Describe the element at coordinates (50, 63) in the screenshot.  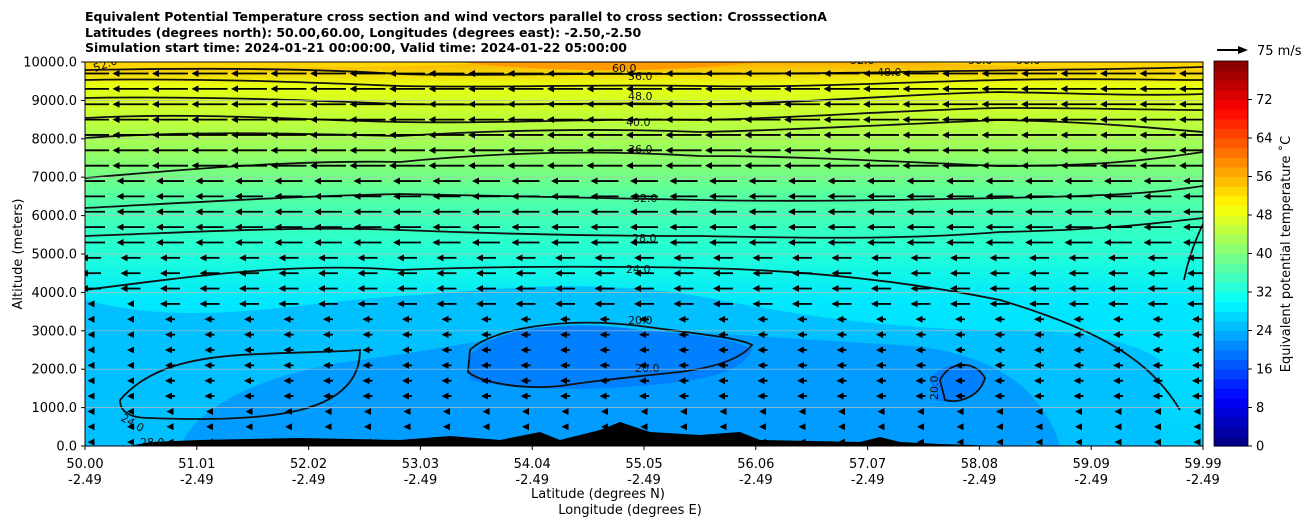
I see `y-tick-label: 10000.0` at that location.